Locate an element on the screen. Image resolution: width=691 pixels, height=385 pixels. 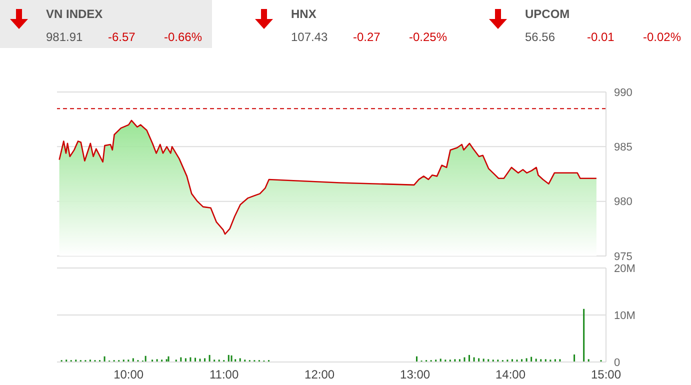
y-tick-label: 990 is located at coordinates (623, 92).